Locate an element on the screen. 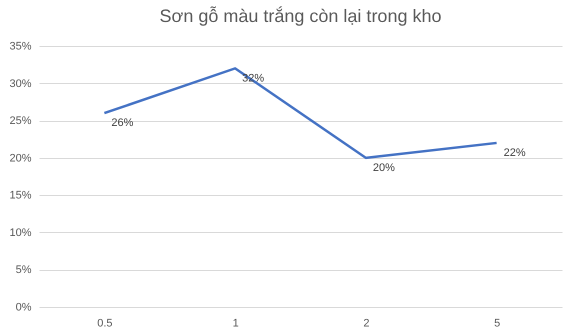  x-tick-label: 1 is located at coordinates (235, 324).